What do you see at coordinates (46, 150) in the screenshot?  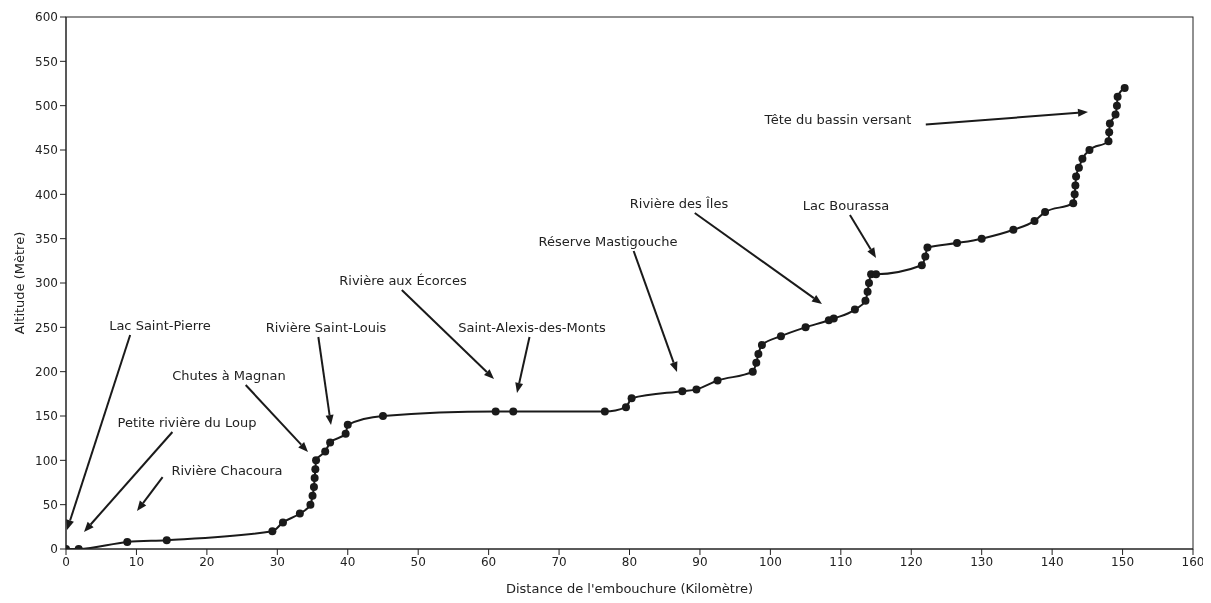 I see `y-tick-label: 450` at bounding box center [46, 150].